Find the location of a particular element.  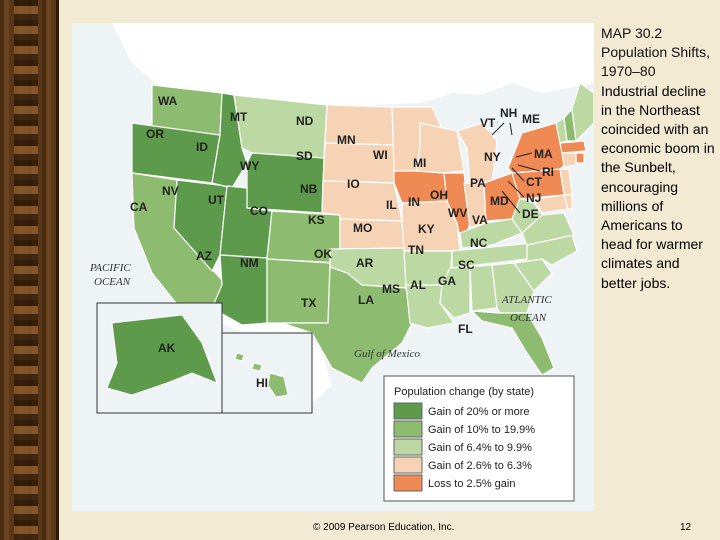

label-ME: ME is located at coordinates (531, 119).